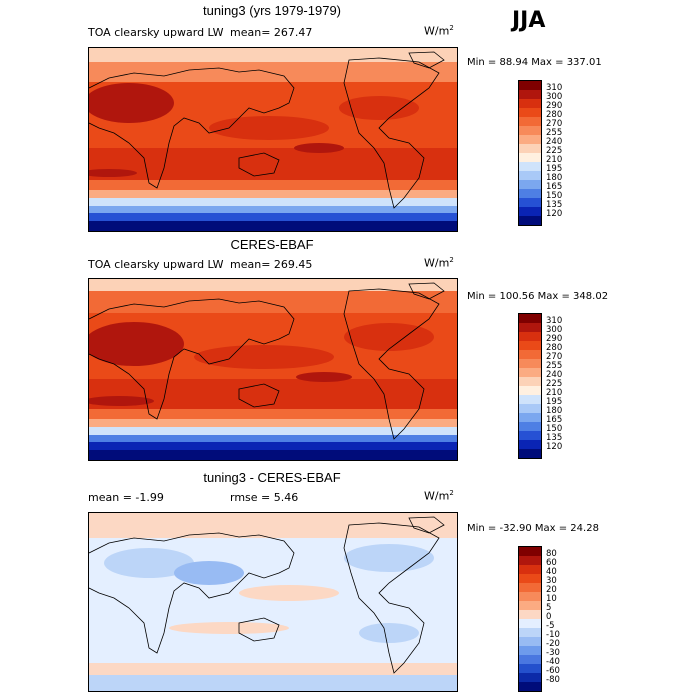 The image size is (700, 700). What do you see at coordinates (549, 617) in the screenshot?
I see `colorbar-tick-label: 0` at bounding box center [549, 617].